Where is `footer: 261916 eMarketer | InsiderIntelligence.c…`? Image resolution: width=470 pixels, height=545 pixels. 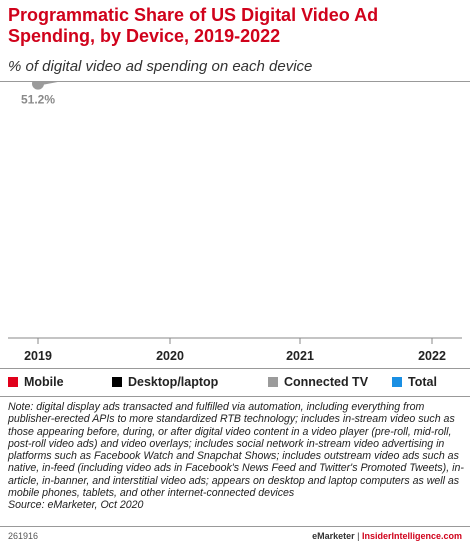
footer: 261916 eMarketer | InsiderIntelligence.c… is located at coordinates (235, 538).